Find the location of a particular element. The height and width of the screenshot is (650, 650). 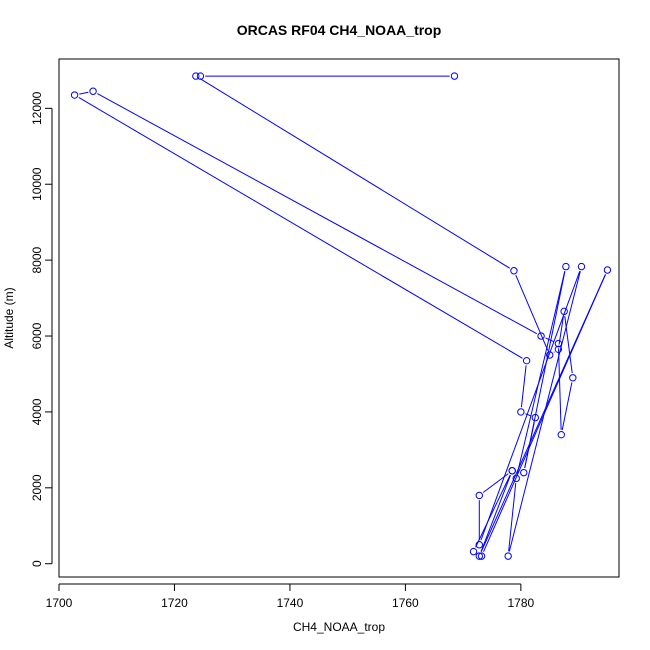

x-tick-label: 1700 is located at coordinates (59, 603).